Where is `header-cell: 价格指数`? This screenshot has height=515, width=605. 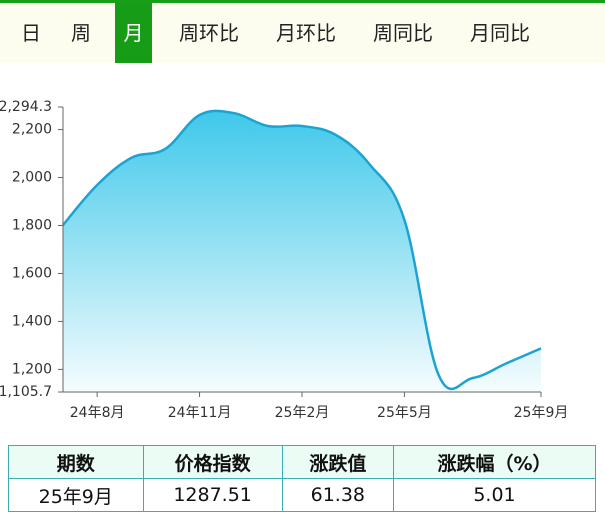 header-cell: 价格指数 is located at coordinates (212, 462).